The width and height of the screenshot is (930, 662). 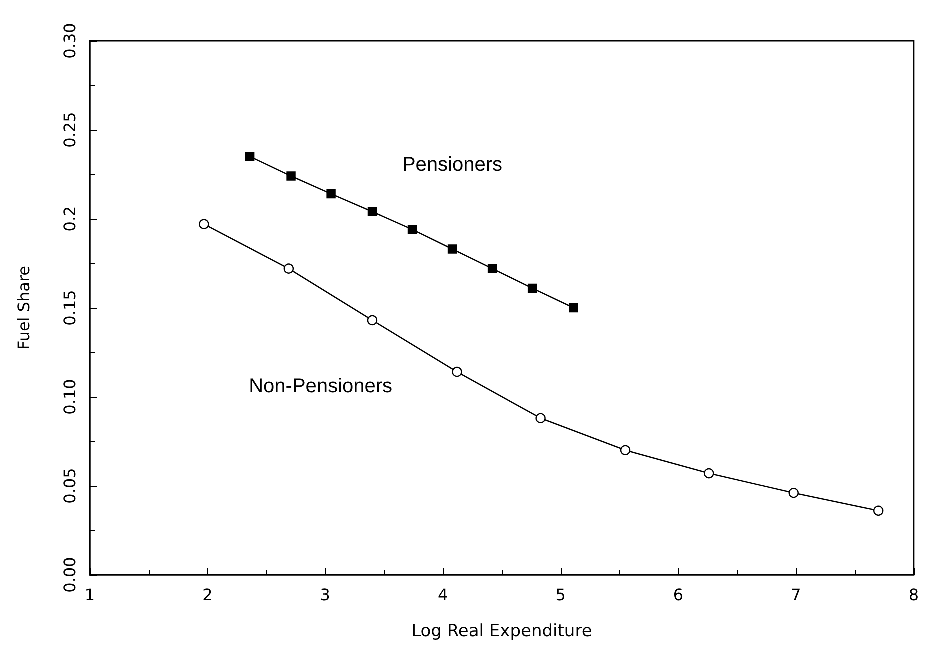 I want to click on y-tick-label: 0.25, so click(x=70, y=130).